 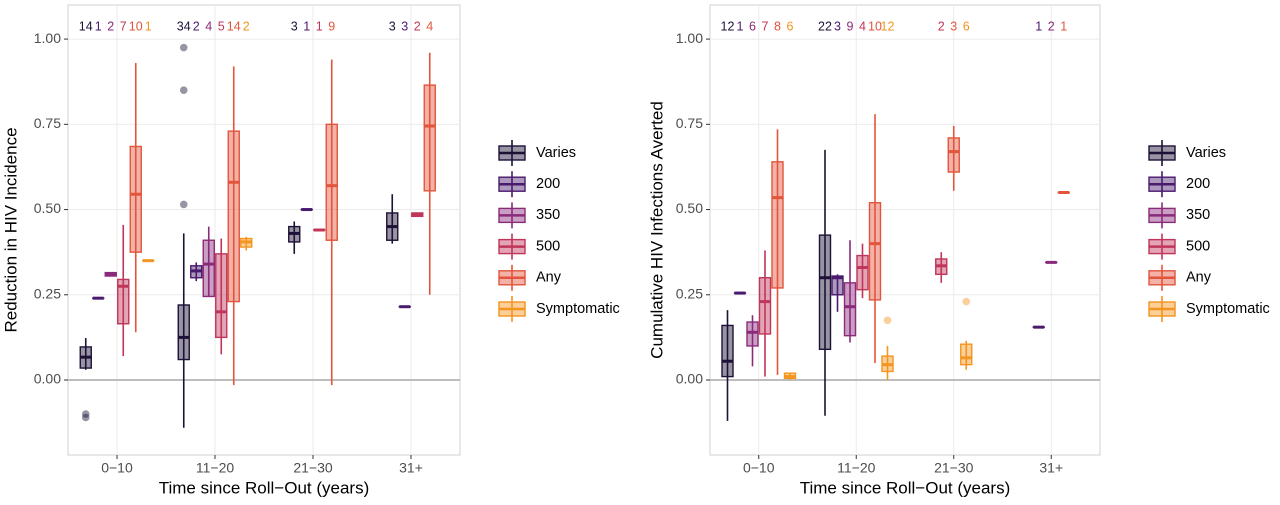 What do you see at coordinates (10, 229) in the screenshot?
I see `y-axis-title: Reduction in HIV Incidence` at bounding box center [10, 229].